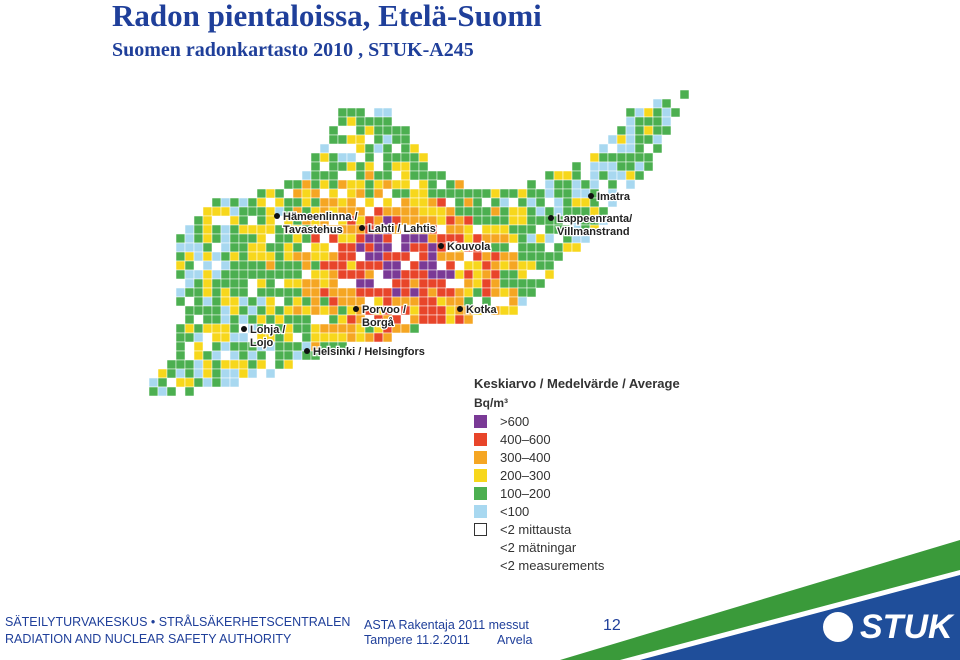 The image size is (960, 660). I want to click on legend-label: <2 mätningar, so click(538, 547).